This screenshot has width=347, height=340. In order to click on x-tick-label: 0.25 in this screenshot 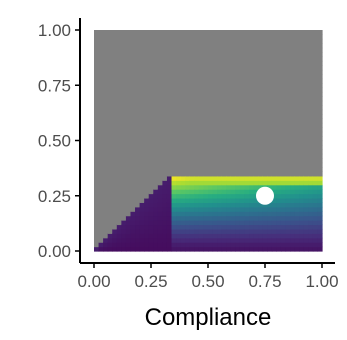, I will do `click(150, 281)`.